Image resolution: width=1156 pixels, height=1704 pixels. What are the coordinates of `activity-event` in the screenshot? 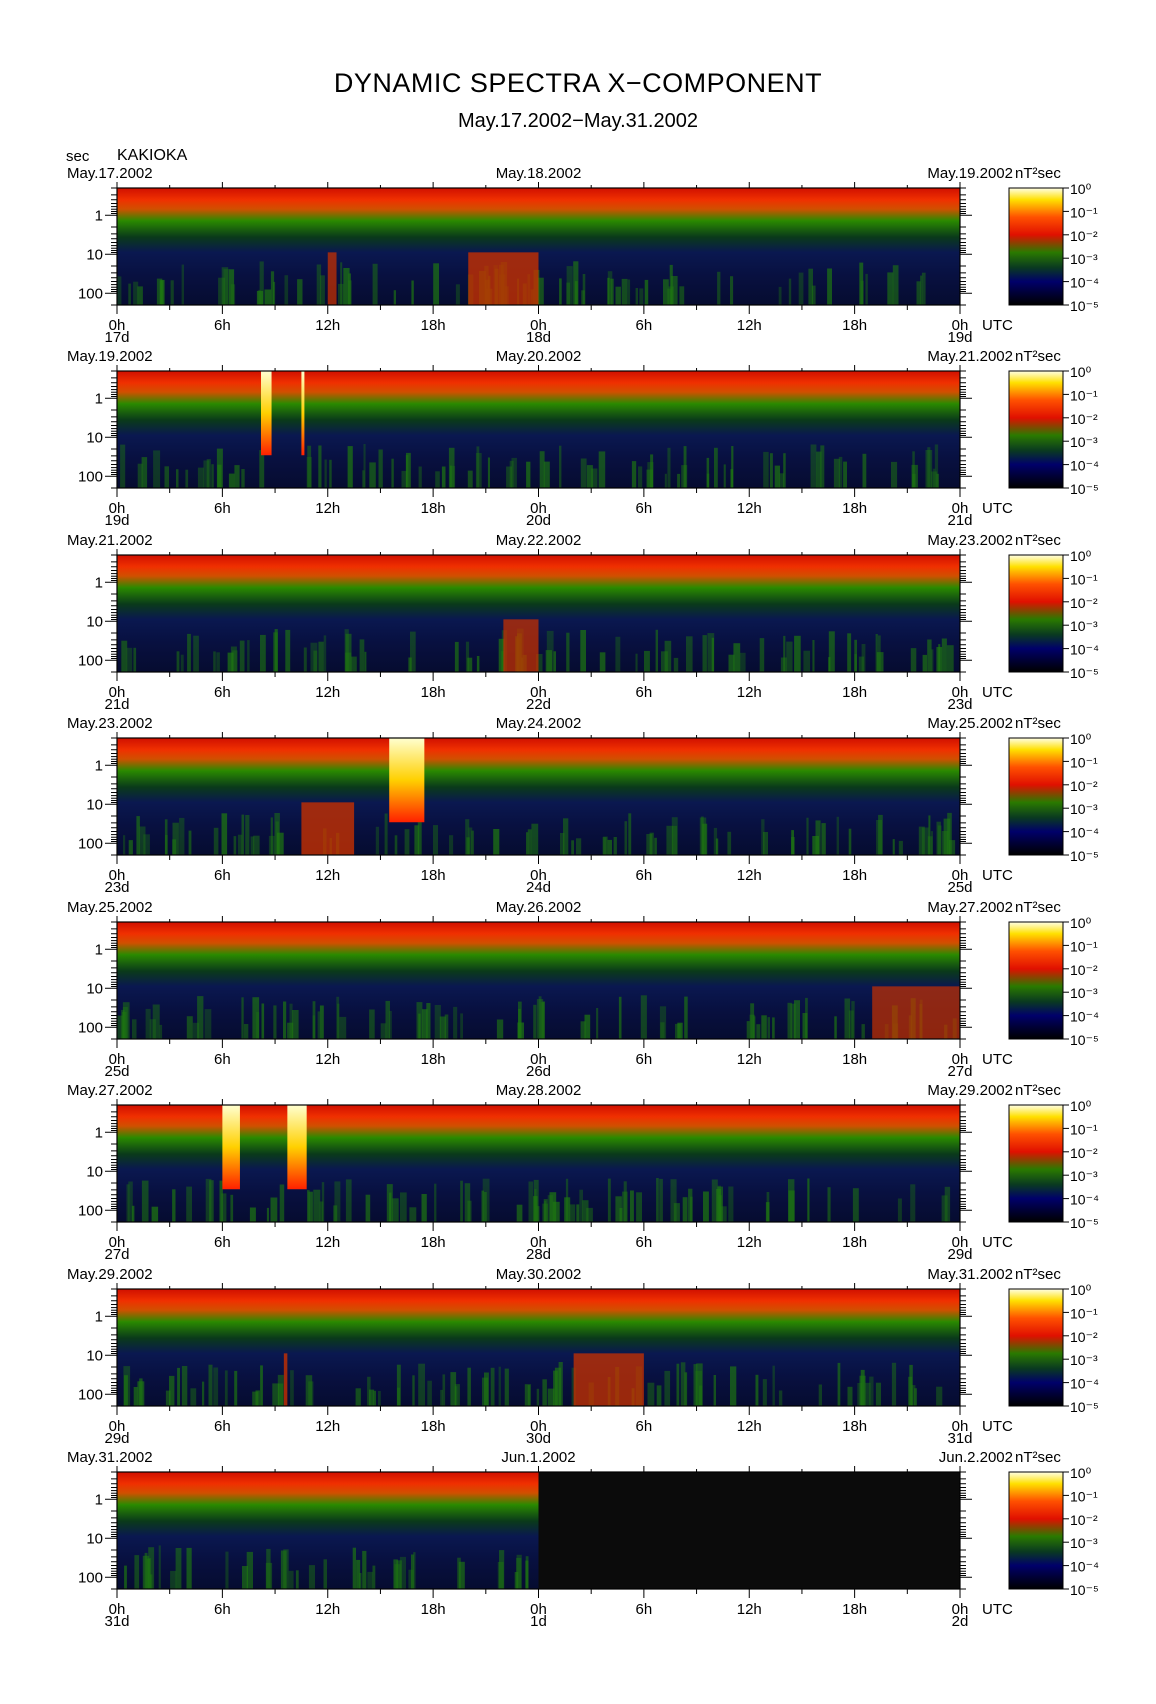 It's located at (521, 645).